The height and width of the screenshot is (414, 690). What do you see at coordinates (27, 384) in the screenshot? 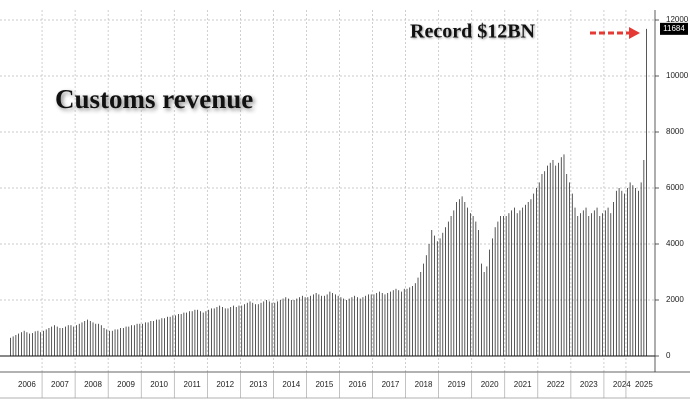
I see `x-tick-label: 2006` at bounding box center [27, 384].